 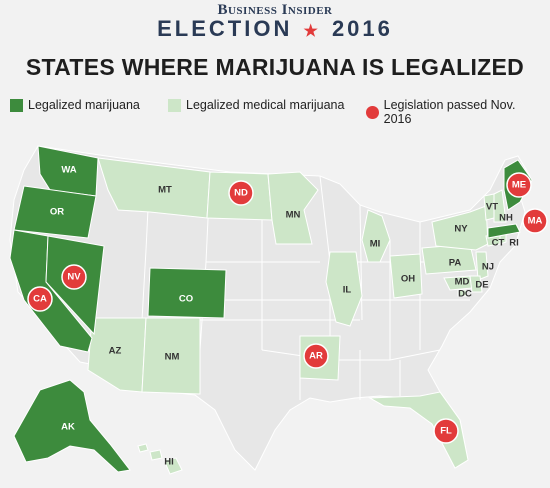 I want to click on label-mt: MT, so click(x=165, y=190).